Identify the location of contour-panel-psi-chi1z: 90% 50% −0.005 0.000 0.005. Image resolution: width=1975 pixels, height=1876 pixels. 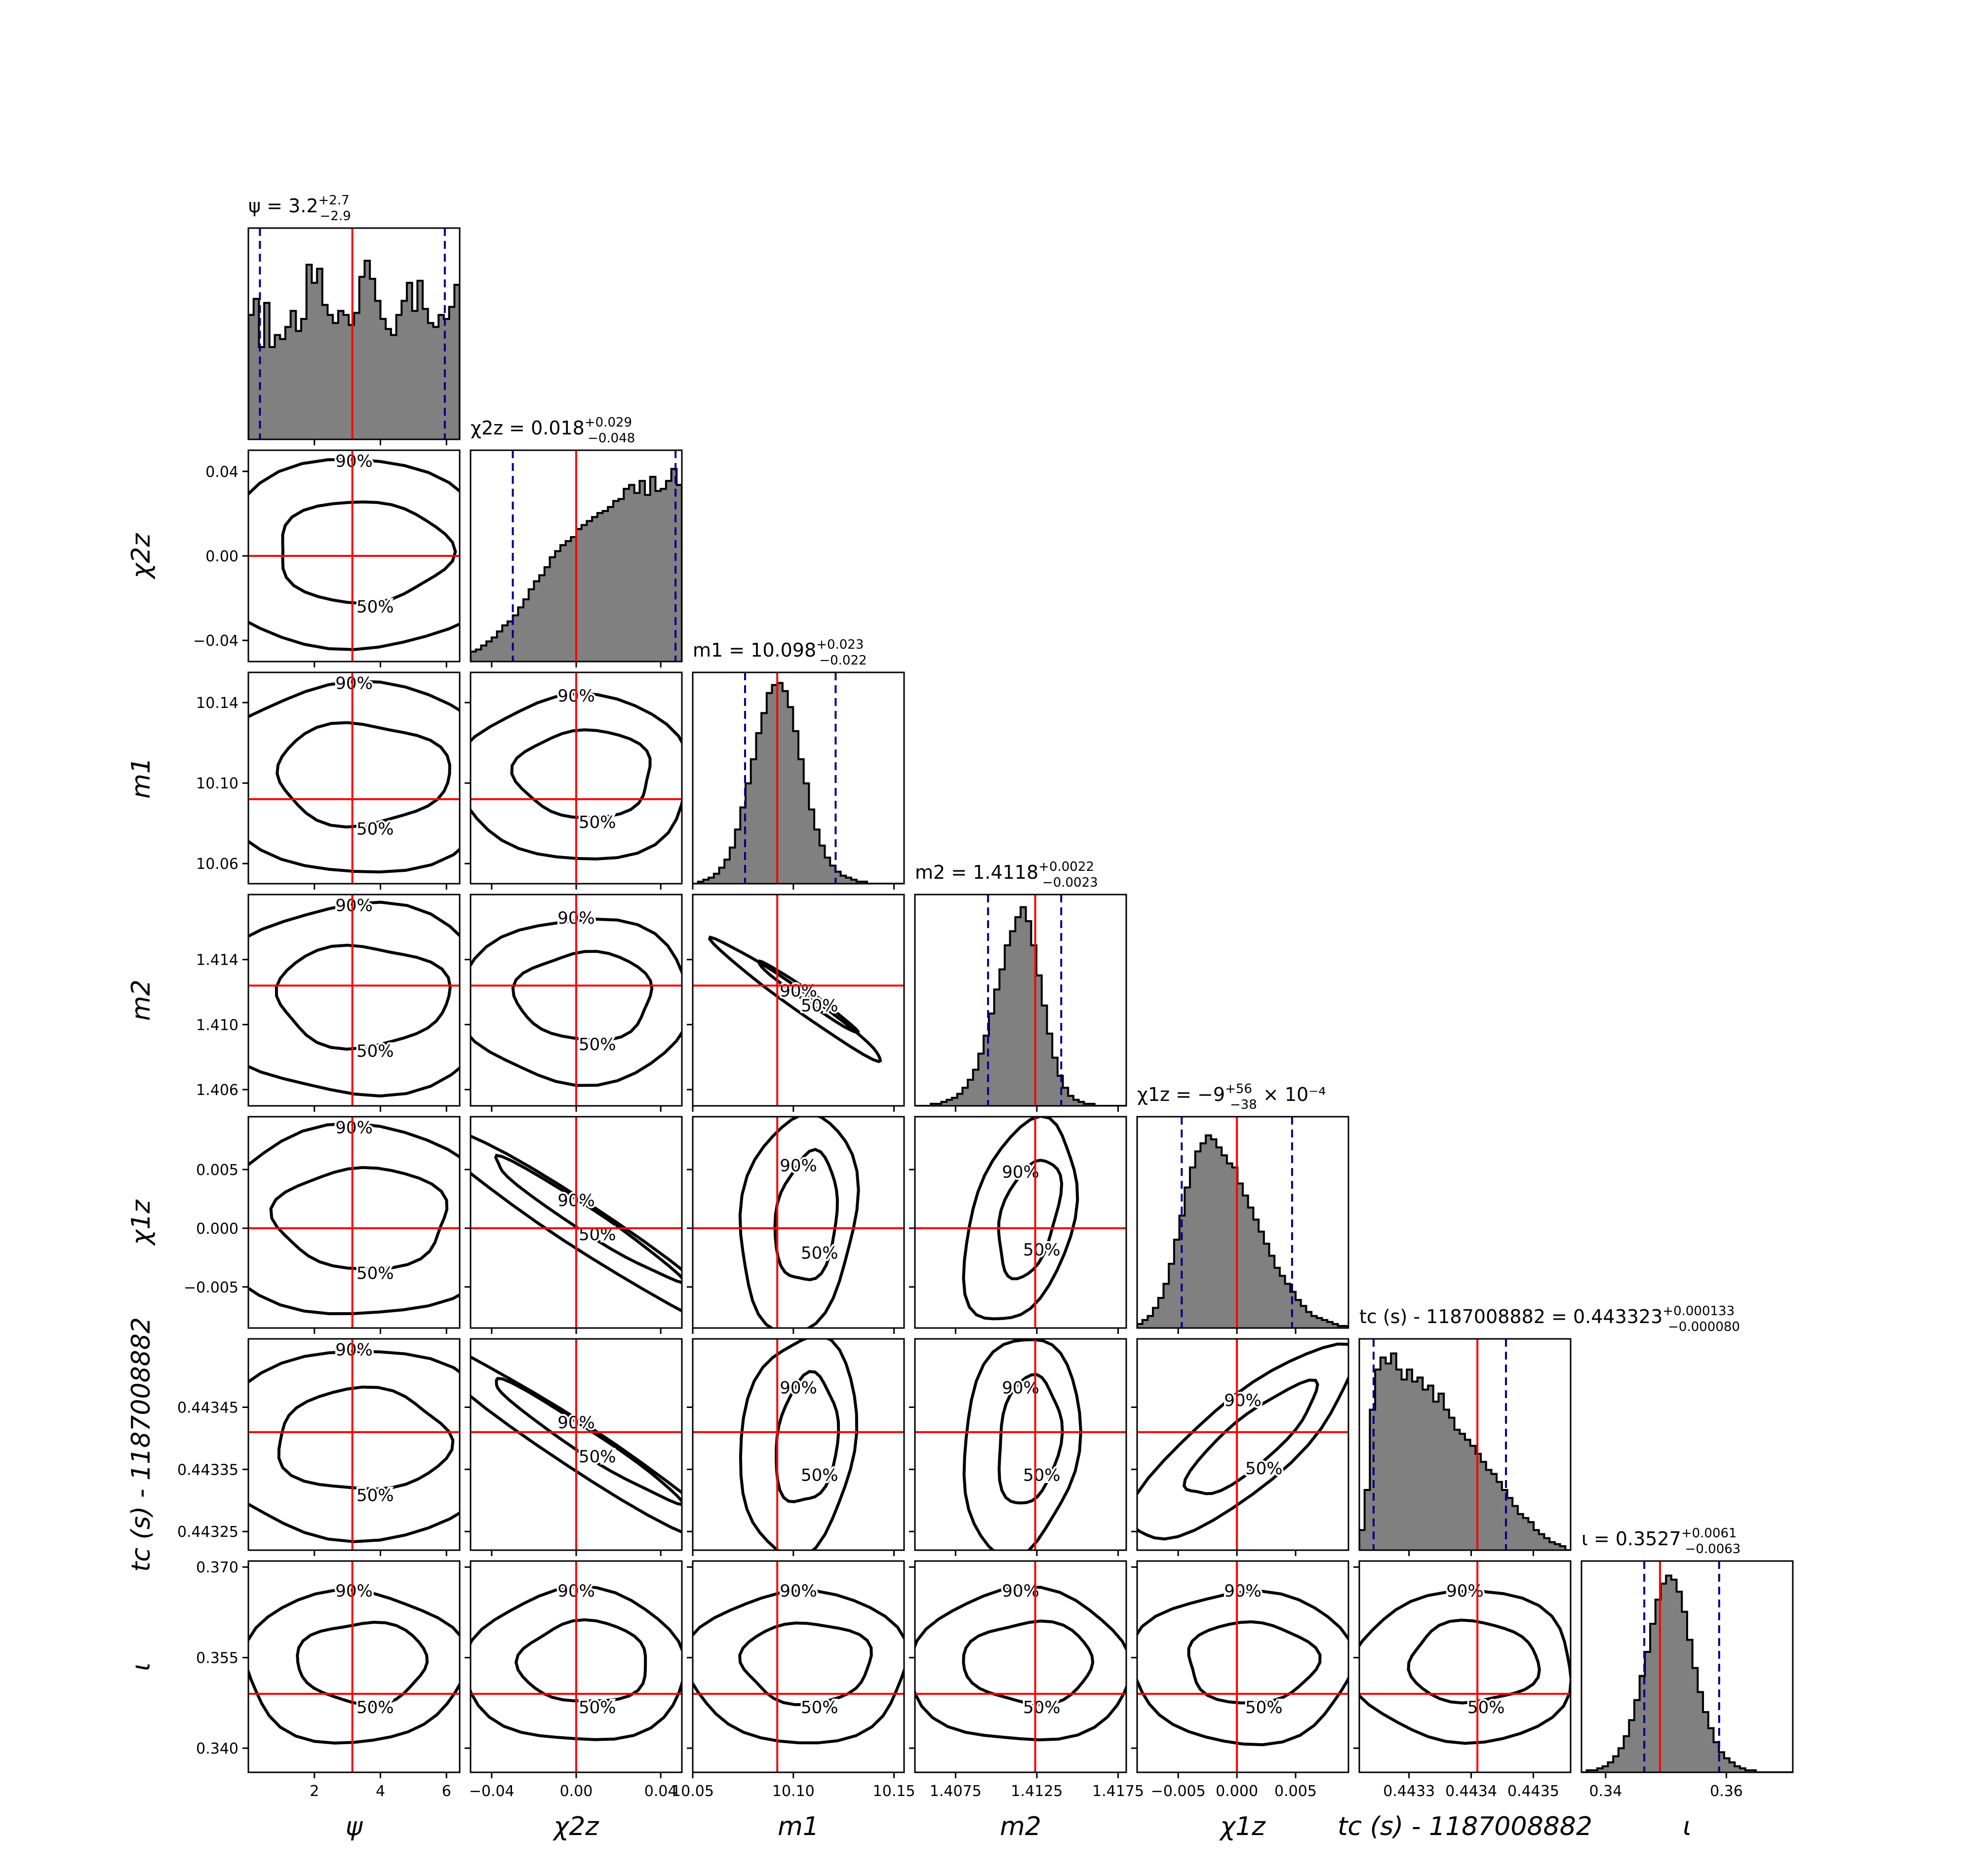
(323, 1225).